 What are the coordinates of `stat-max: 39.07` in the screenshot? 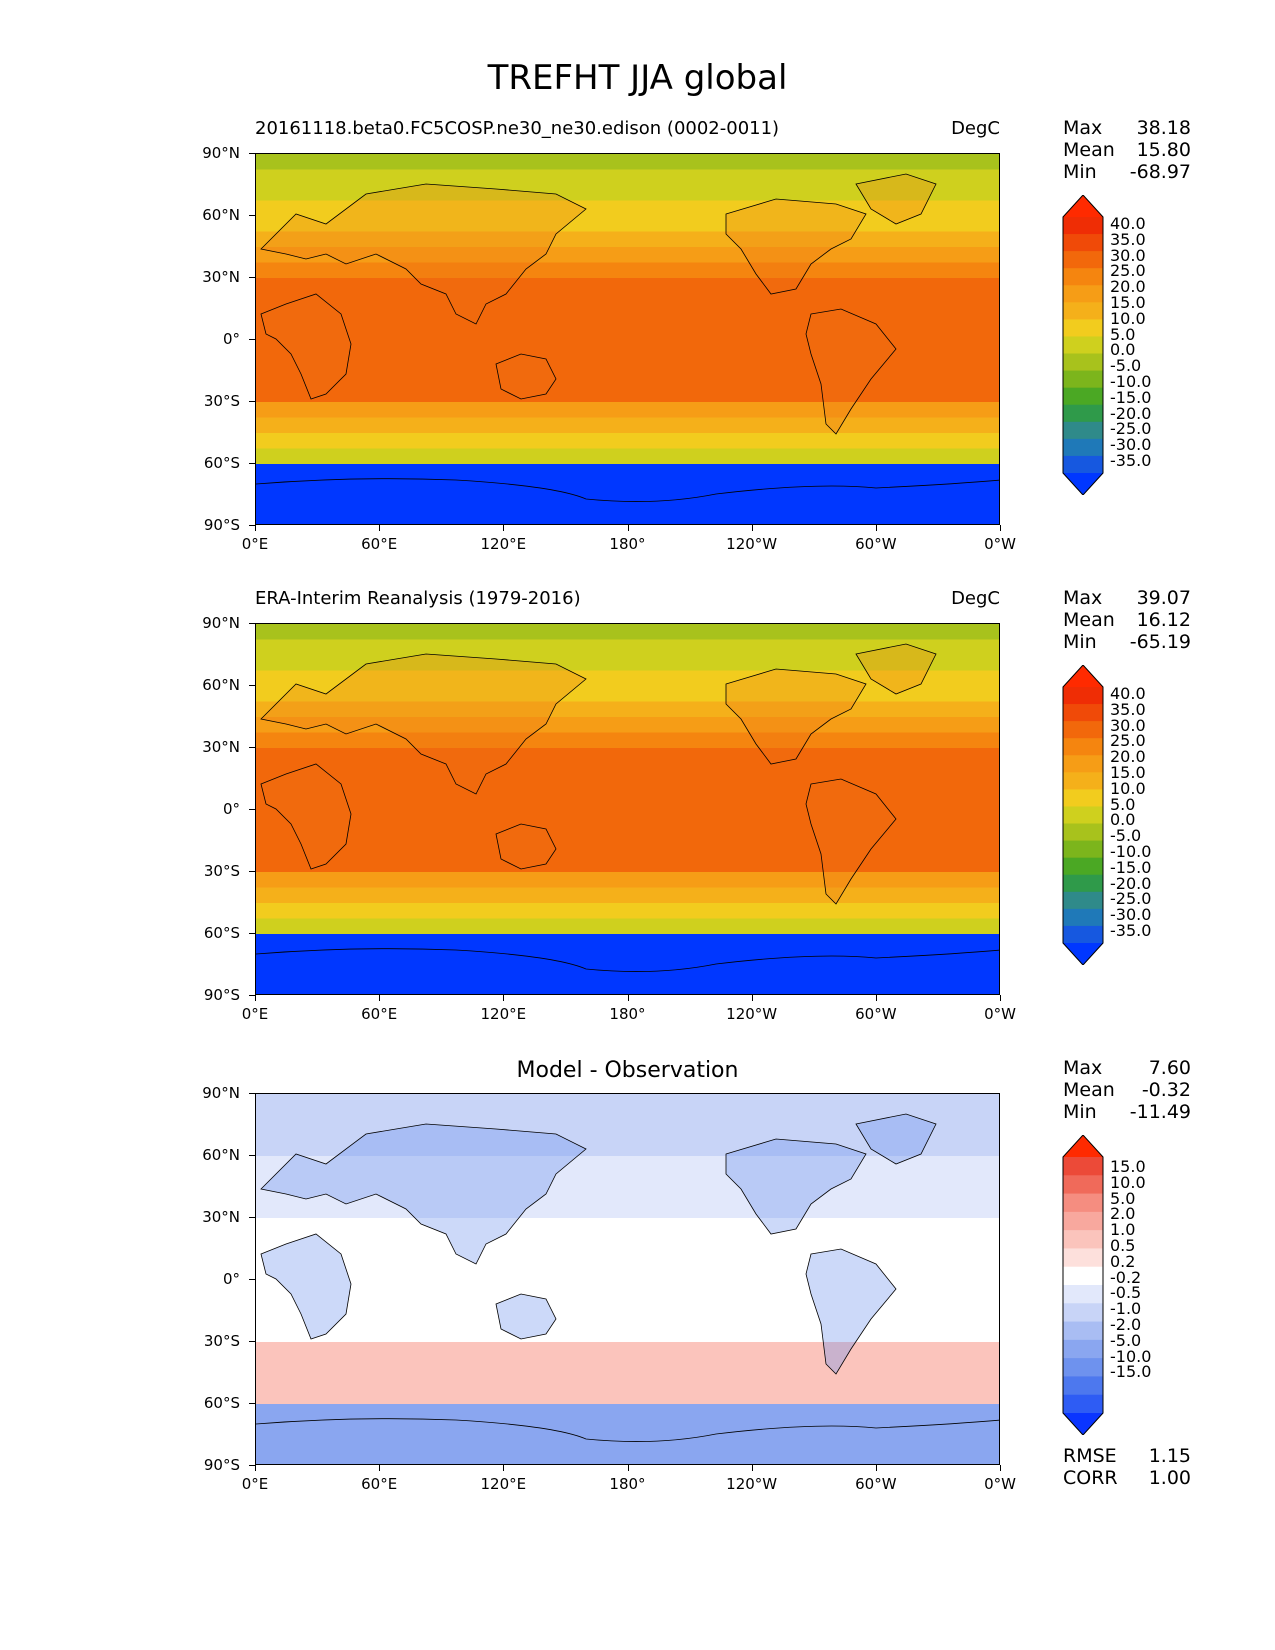 It's located at (1163, 598).